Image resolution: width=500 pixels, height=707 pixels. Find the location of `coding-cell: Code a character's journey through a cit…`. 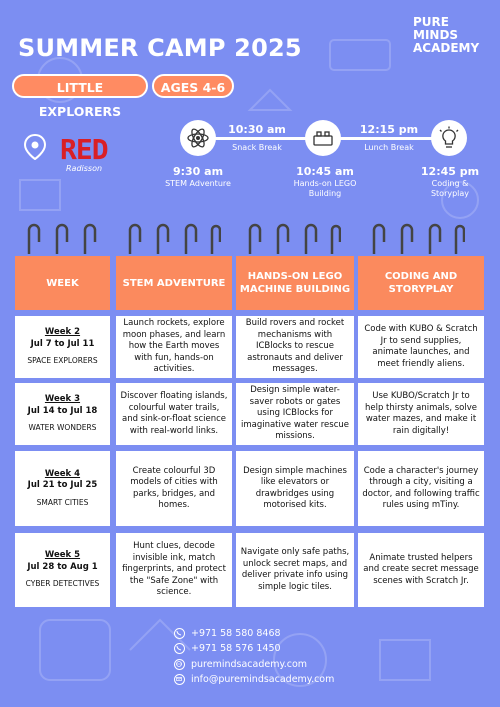

coding-cell: Code a character's journey through a cit… is located at coordinates (421, 488).